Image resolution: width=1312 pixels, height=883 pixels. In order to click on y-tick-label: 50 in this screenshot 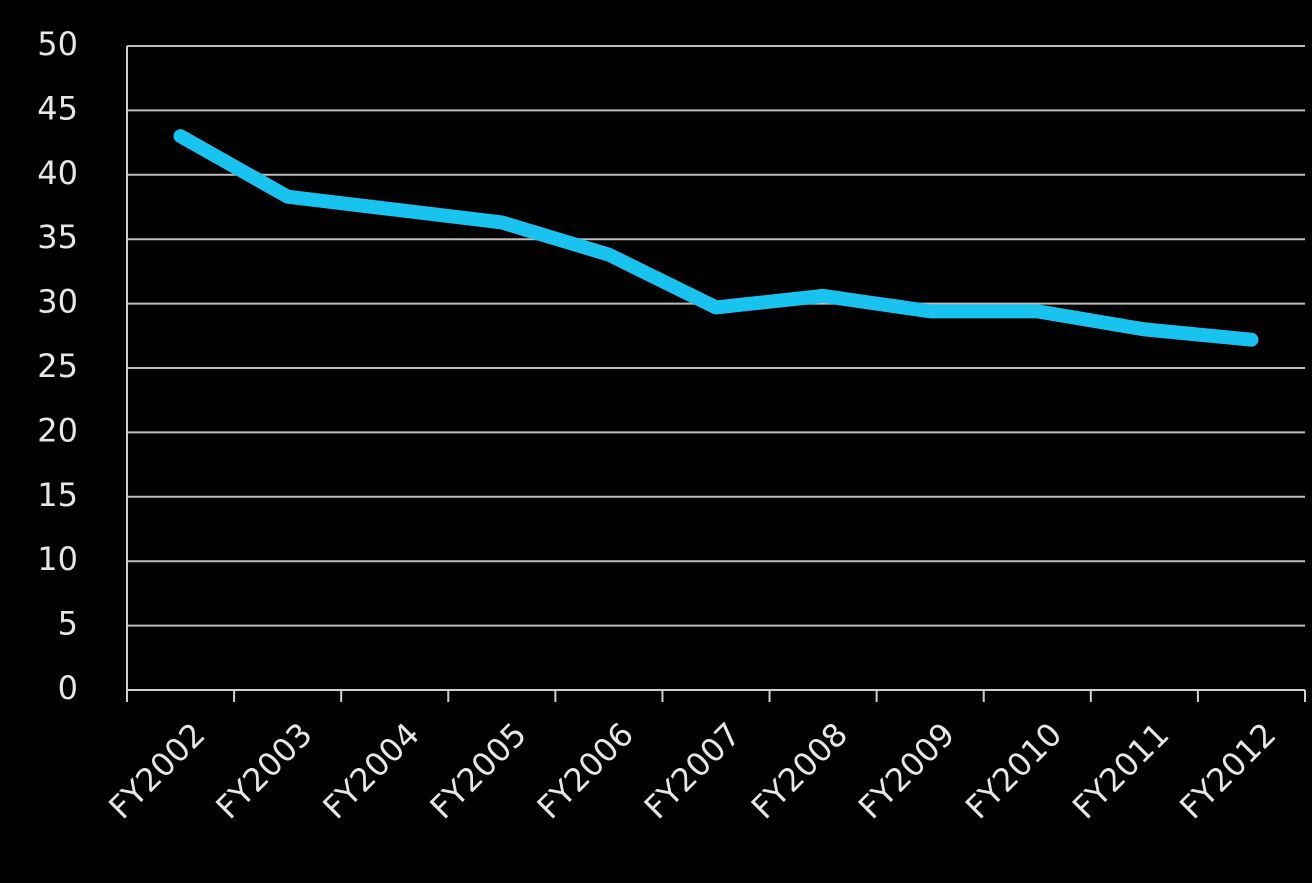, I will do `click(57, 44)`.